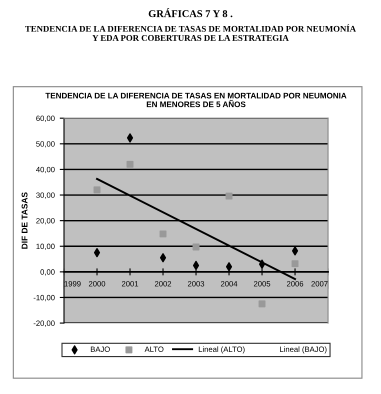 The width and height of the screenshot is (381, 394). I want to click on y-axis-title: DIF DE TASAS, so click(25, 220).